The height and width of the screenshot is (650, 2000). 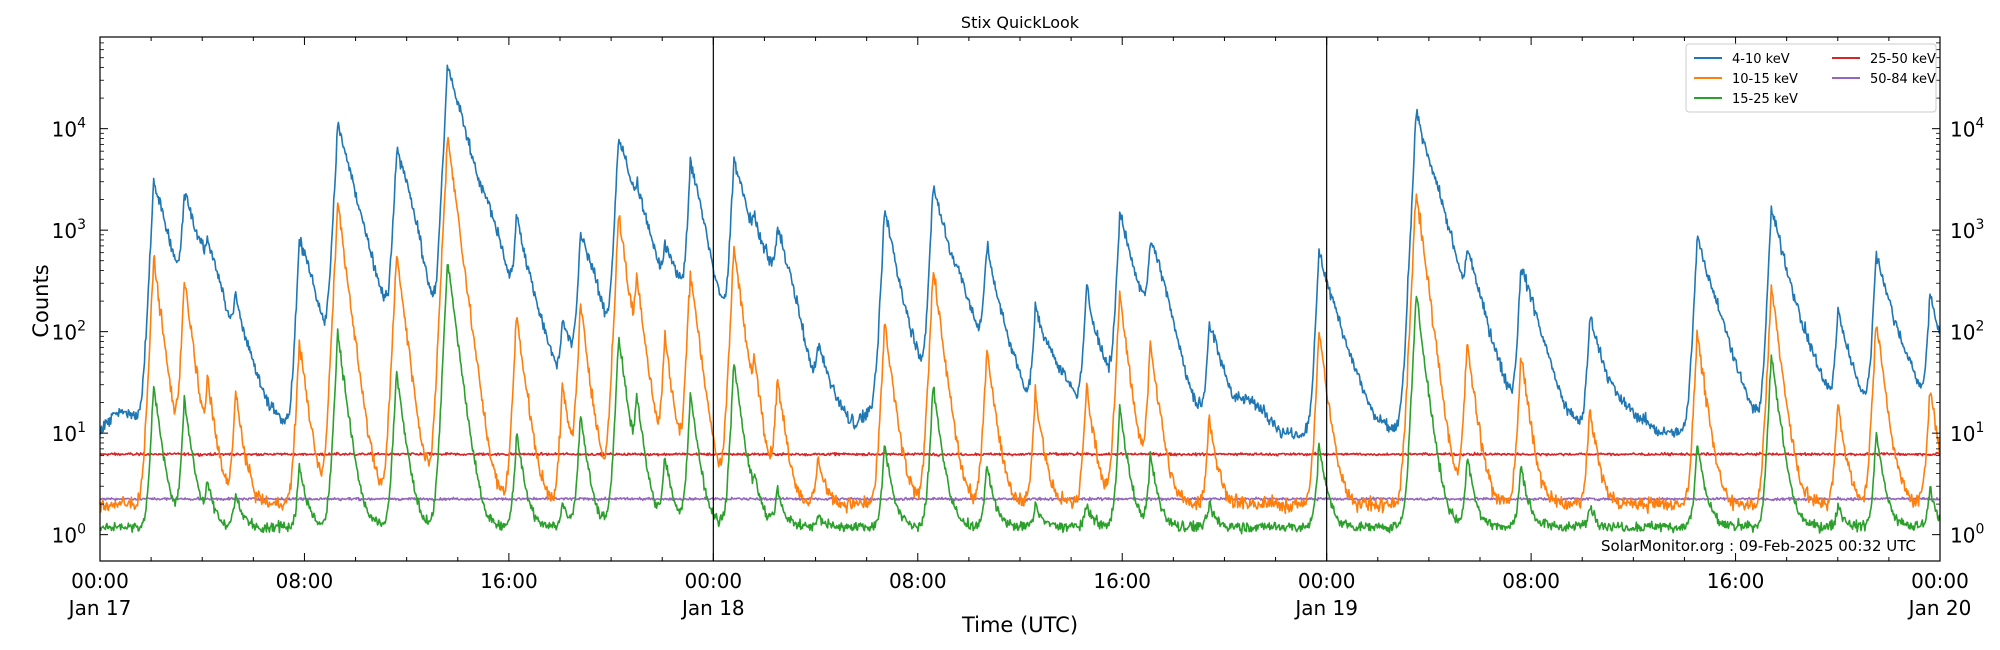 What do you see at coordinates (1761, 59) in the screenshot?
I see `legend-label: 4-10 keV` at bounding box center [1761, 59].